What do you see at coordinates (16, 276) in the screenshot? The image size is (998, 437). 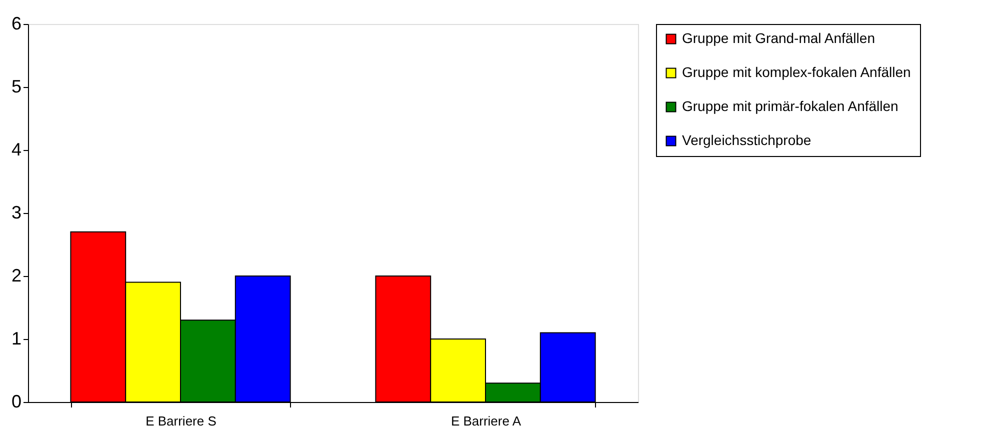 I see `y-tick-label: 2` at bounding box center [16, 276].